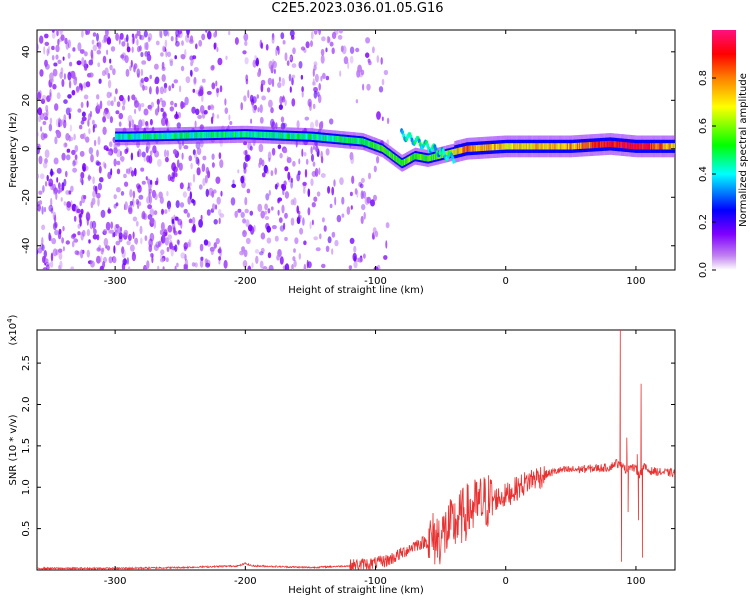  What do you see at coordinates (703, 78) in the screenshot?
I see `colorbar-tick-label: 0.8` at bounding box center [703, 78].